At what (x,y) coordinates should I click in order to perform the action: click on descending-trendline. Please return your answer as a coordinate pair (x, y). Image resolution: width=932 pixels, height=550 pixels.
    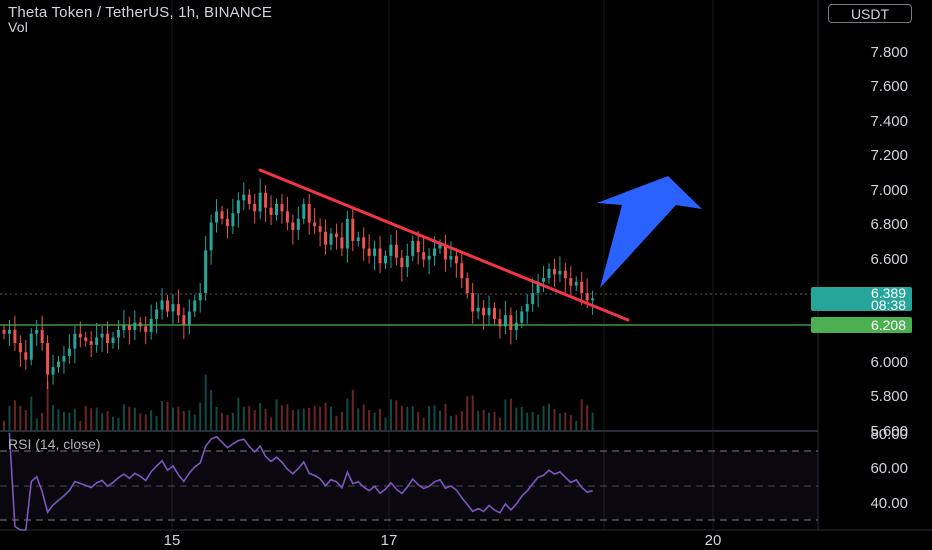
    Looking at the image, I should click on (444, 245).